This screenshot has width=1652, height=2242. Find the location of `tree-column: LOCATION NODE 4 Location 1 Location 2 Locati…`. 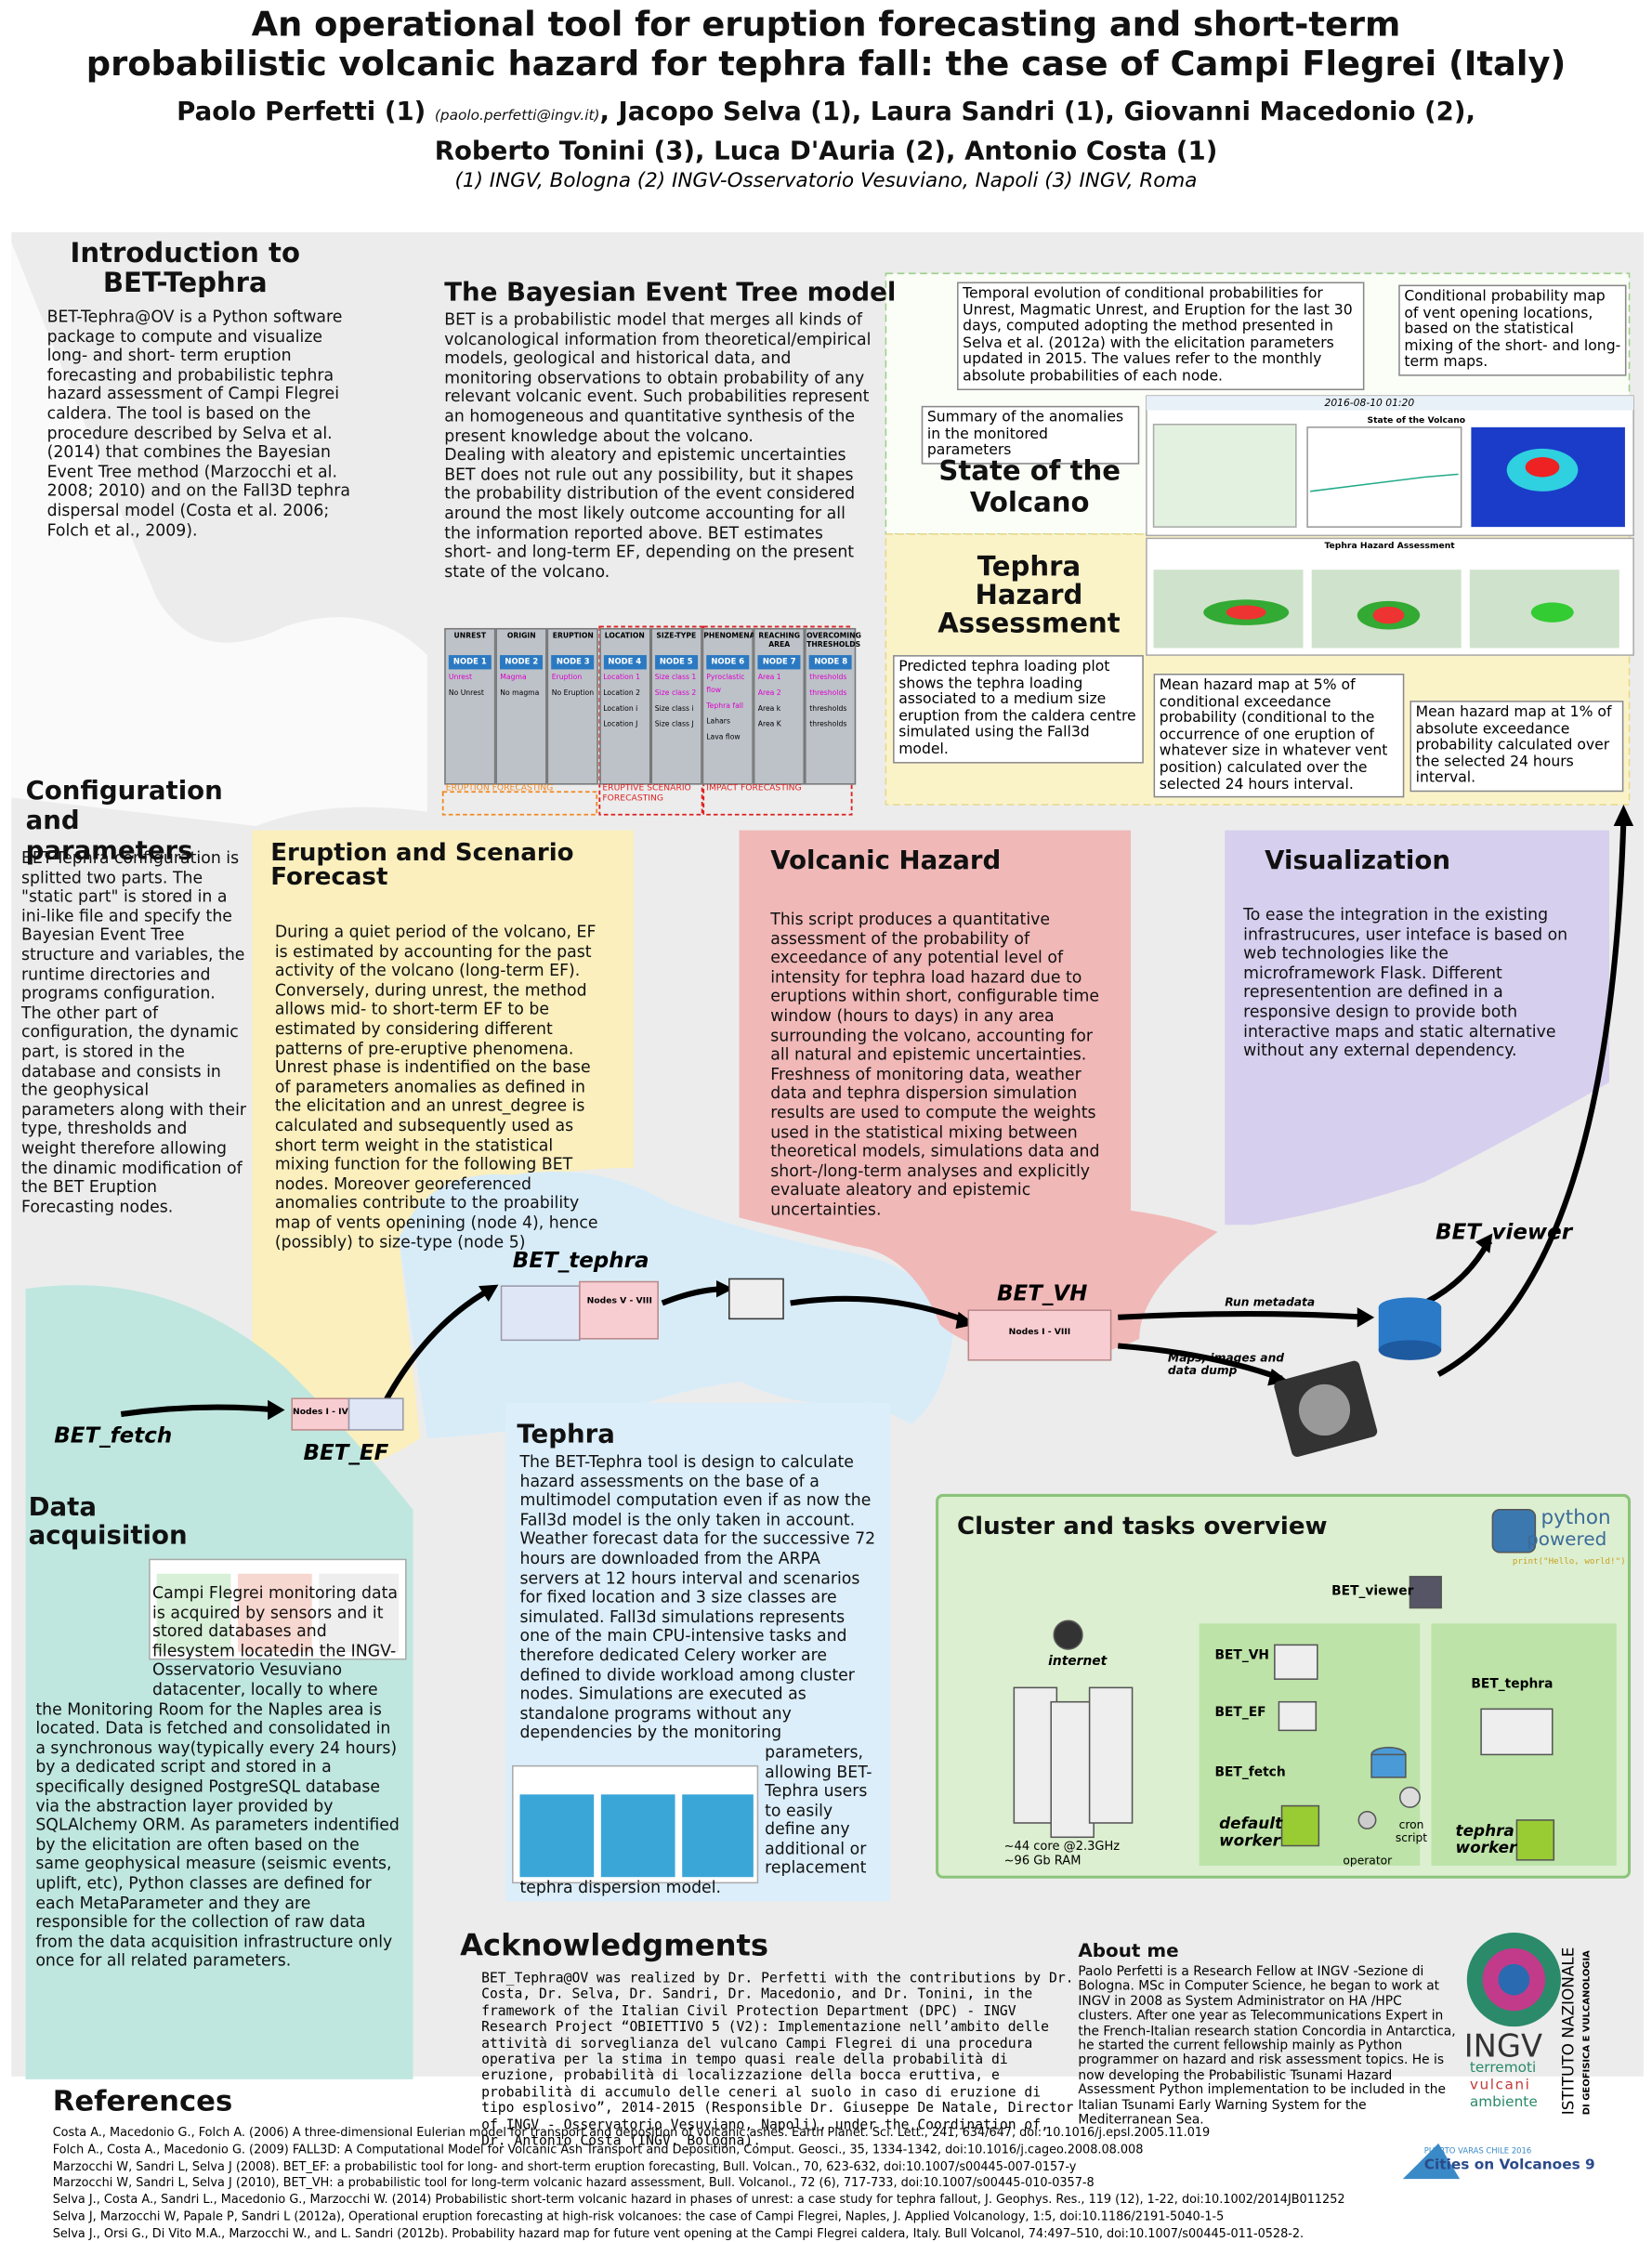

tree-column: LOCATION NODE 4 Location 1 Location 2 Locati… is located at coordinates (624, 706).